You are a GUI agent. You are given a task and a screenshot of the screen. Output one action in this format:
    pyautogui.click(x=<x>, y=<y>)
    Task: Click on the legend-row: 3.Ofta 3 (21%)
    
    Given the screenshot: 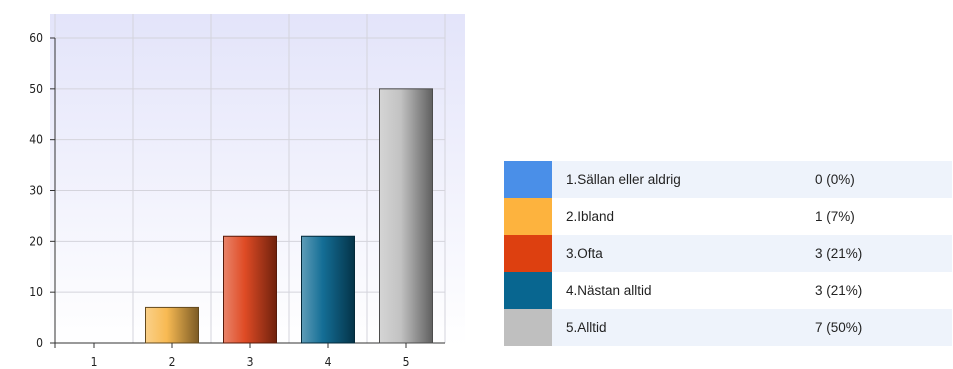 What is the action you would take?
    pyautogui.click(x=728, y=253)
    